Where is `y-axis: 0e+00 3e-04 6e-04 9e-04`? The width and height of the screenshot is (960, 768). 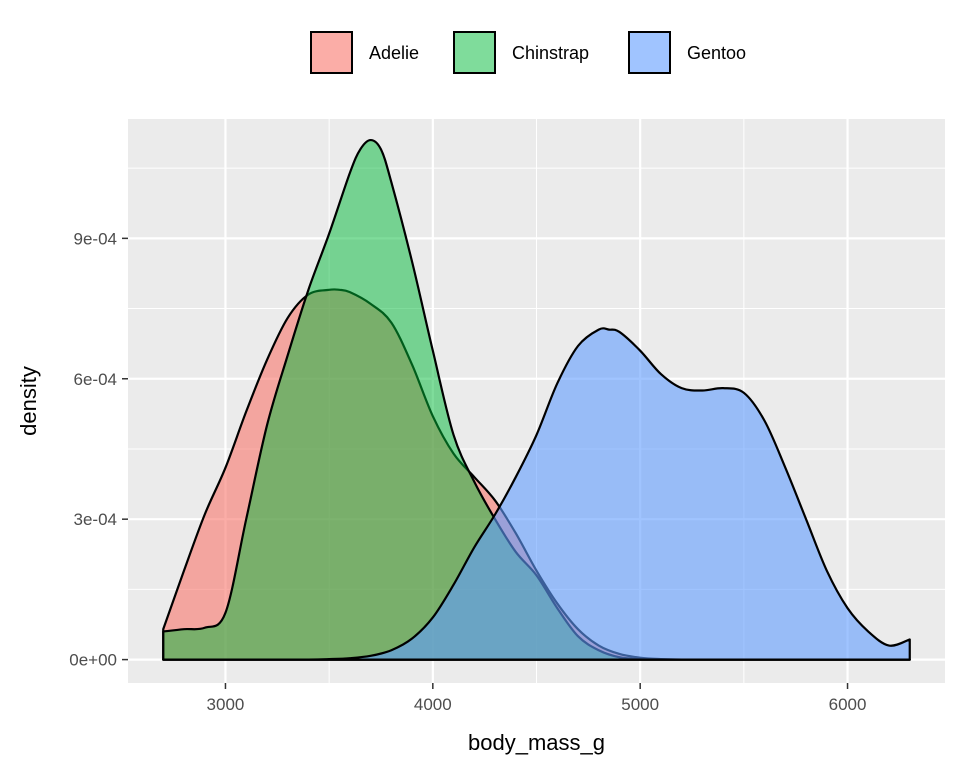
y-axis: 0e+00 3e-04 6e-04 9e-04 is located at coordinates (98, 449).